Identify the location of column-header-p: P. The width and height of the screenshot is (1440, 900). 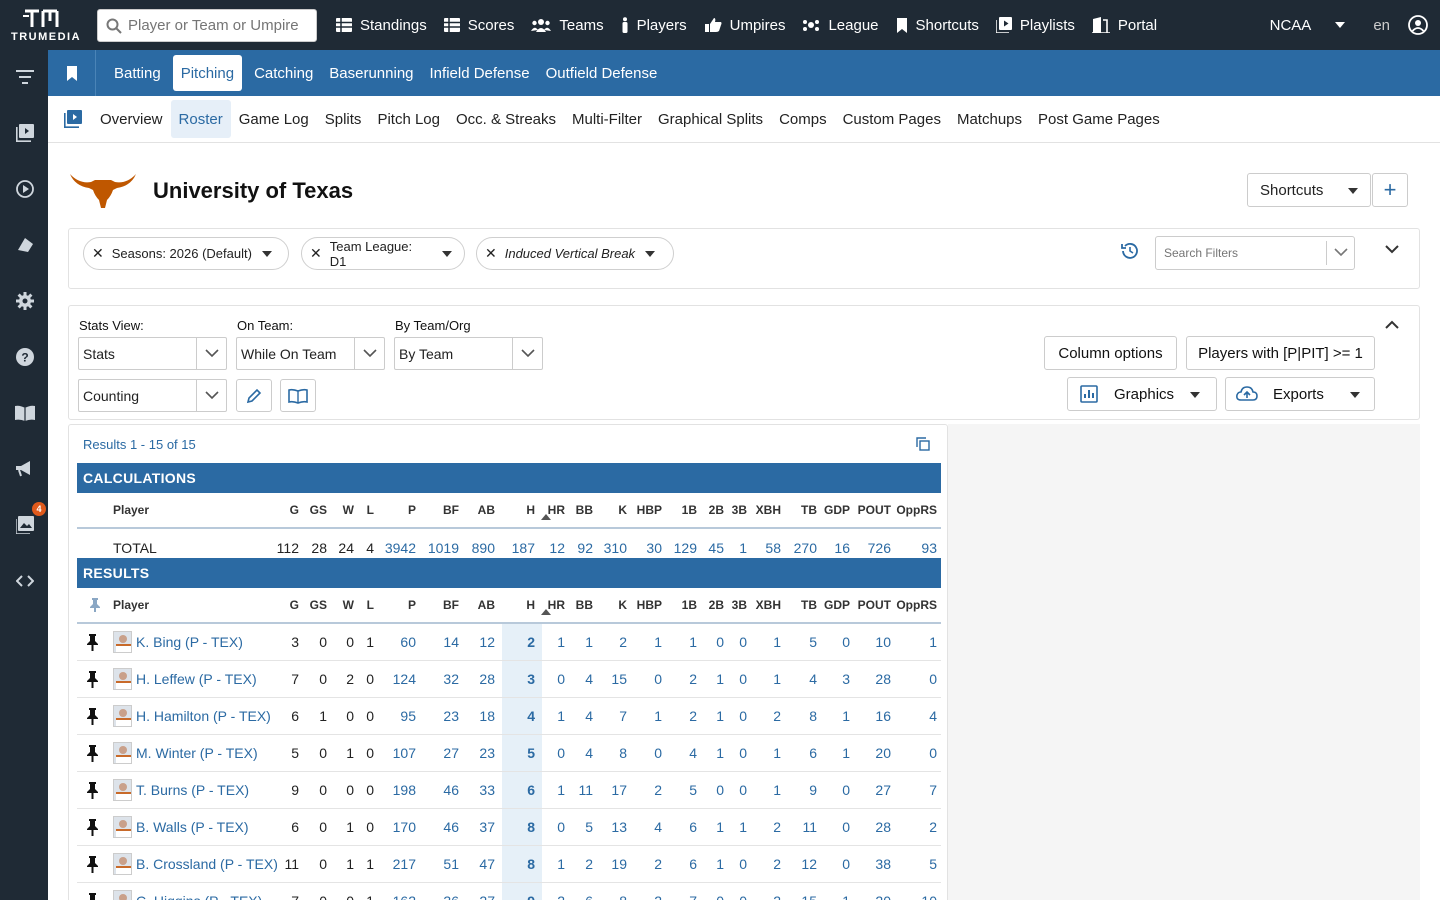
(411, 510).